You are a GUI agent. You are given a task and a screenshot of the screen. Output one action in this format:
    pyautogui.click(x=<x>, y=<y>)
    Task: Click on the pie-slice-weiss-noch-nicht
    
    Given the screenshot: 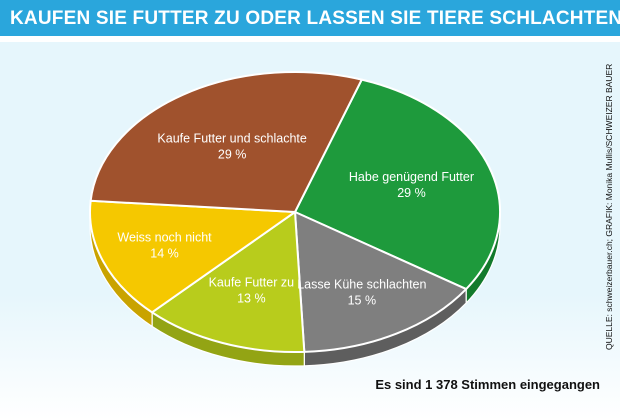 What is the action you would take?
    pyautogui.click(x=192, y=256)
    